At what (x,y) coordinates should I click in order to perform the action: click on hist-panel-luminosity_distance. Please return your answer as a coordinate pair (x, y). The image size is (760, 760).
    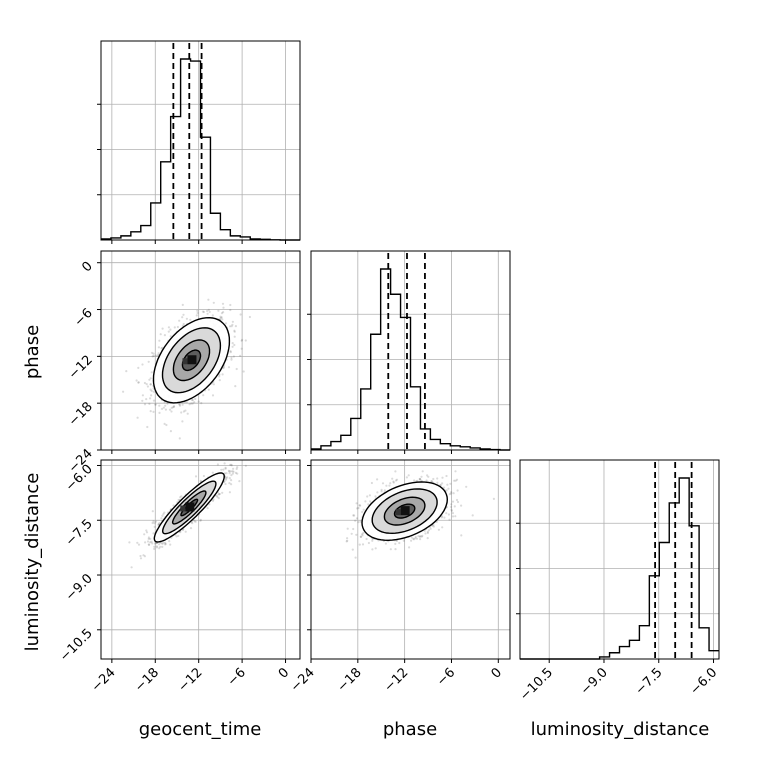
    Looking at the image, I should click on (618, 561).